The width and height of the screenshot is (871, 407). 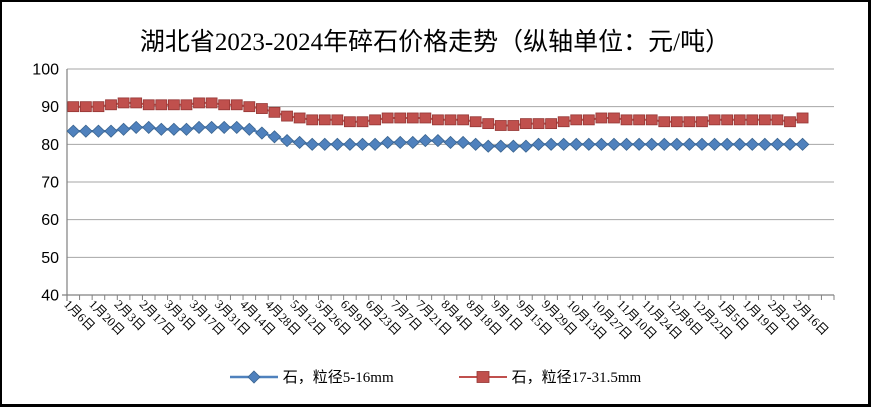 I want to click on y-axis-tick-label: 60, so click(x=50, y=220).